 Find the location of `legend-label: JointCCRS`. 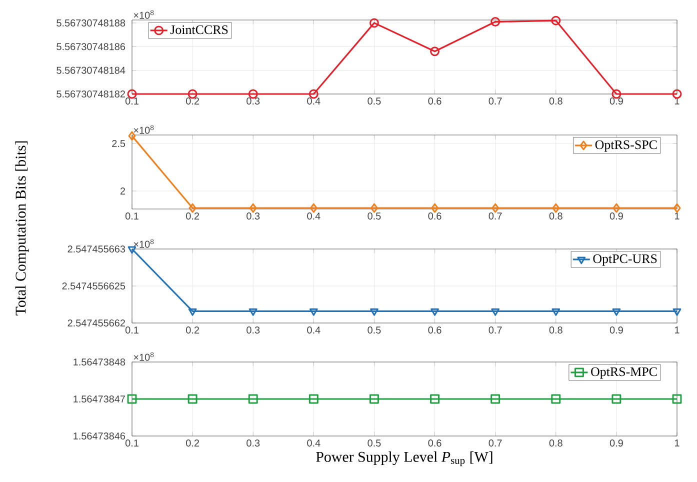

legend-label: JointCCRS is located at coordinates (199, 29).